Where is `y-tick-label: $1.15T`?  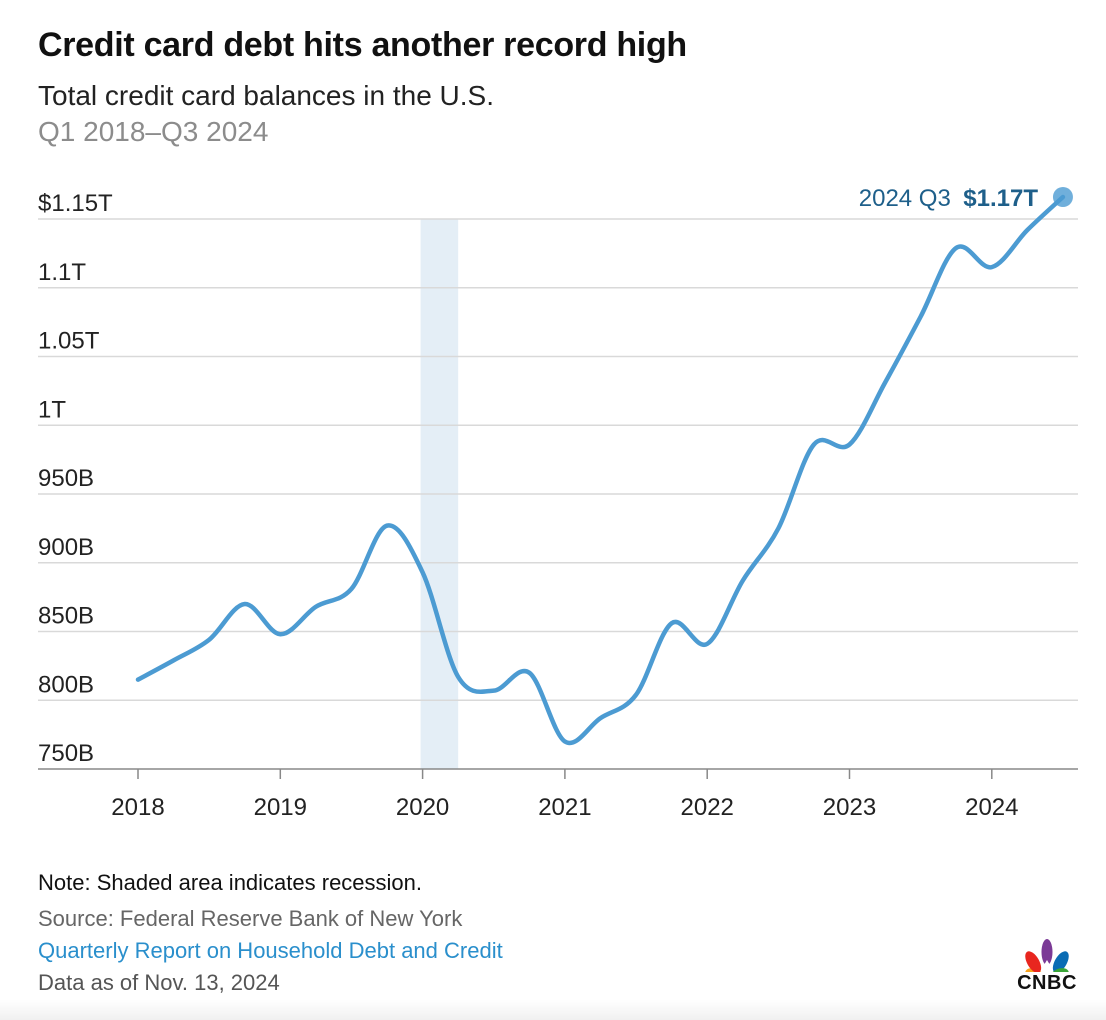
y-tick-label: $1.15T is located at coordinates (75, 203).